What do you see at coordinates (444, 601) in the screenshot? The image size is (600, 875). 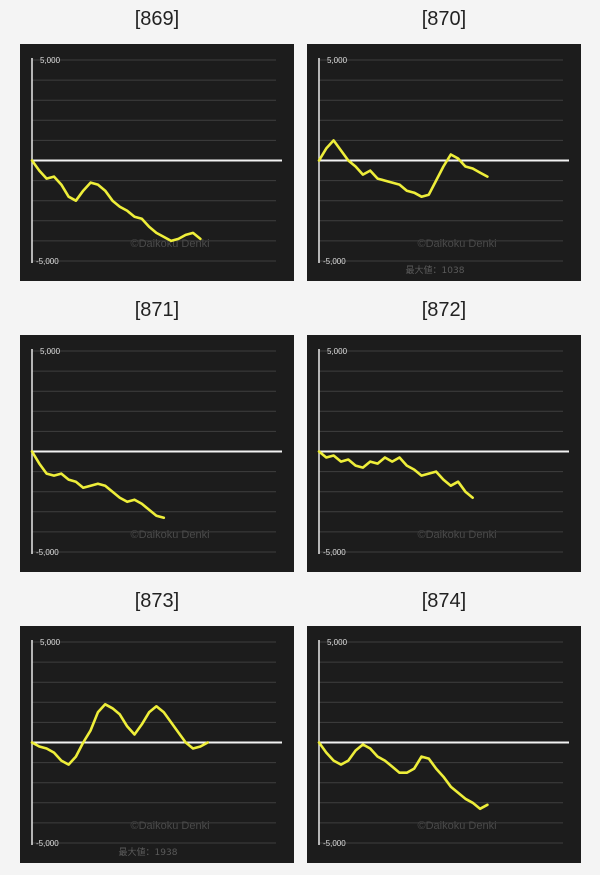 I see `chart-title: [874]` at bounding box center [444, 601].